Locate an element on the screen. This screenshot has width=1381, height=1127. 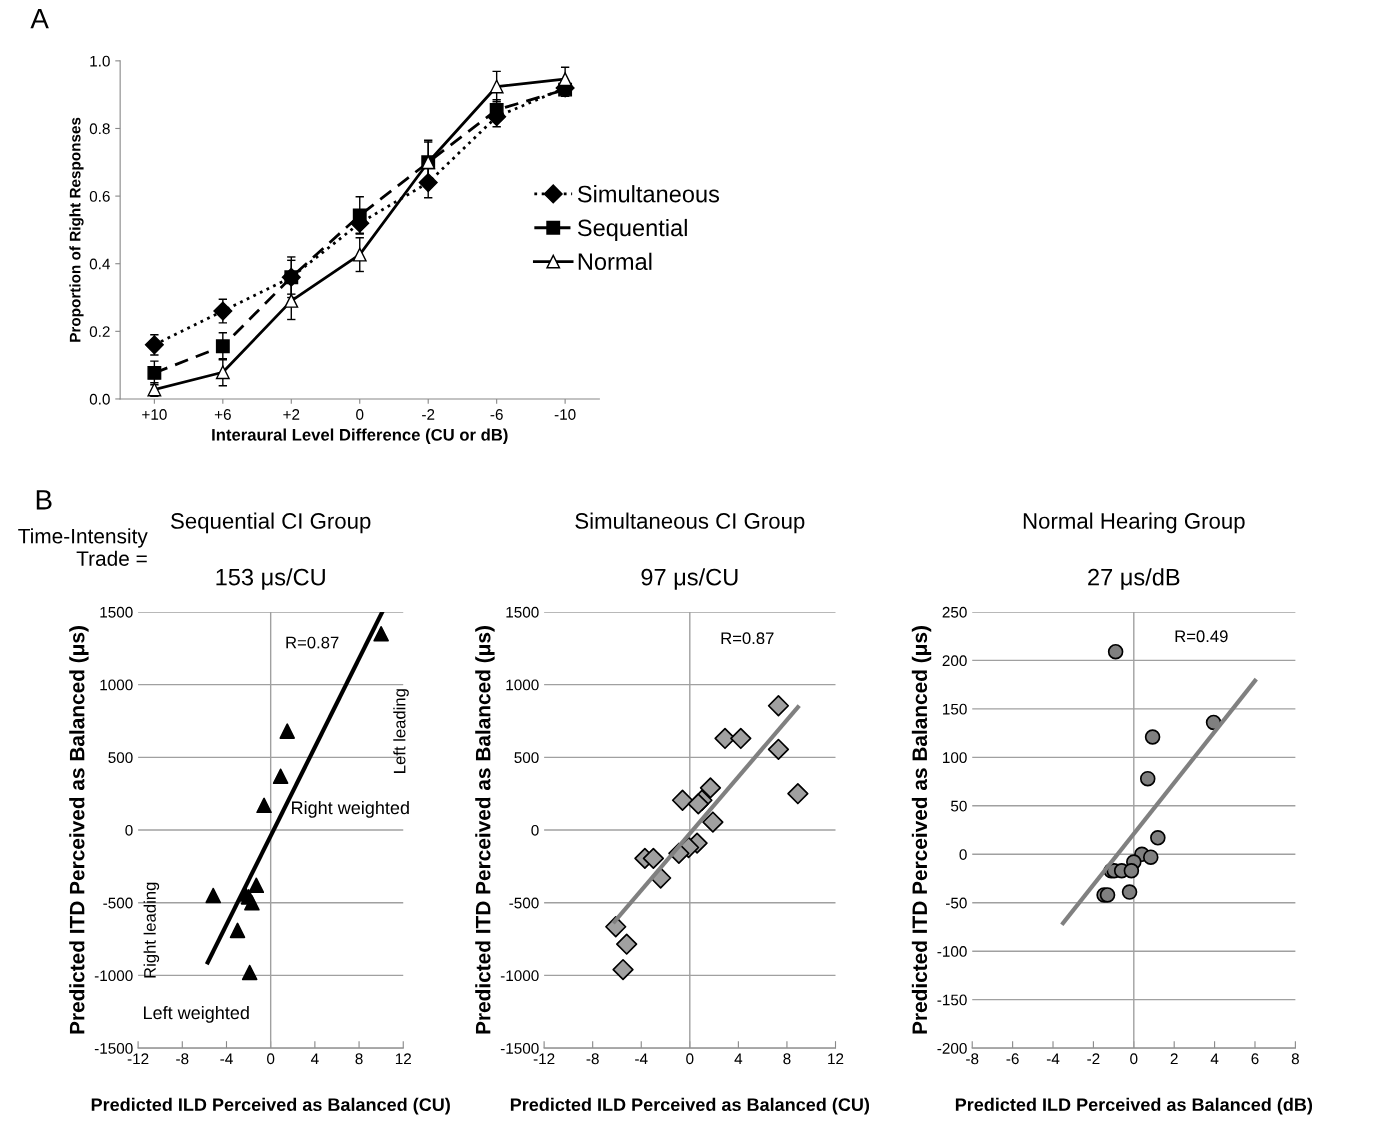
x-tick-label: +6 is located at coordinates (222, 414).